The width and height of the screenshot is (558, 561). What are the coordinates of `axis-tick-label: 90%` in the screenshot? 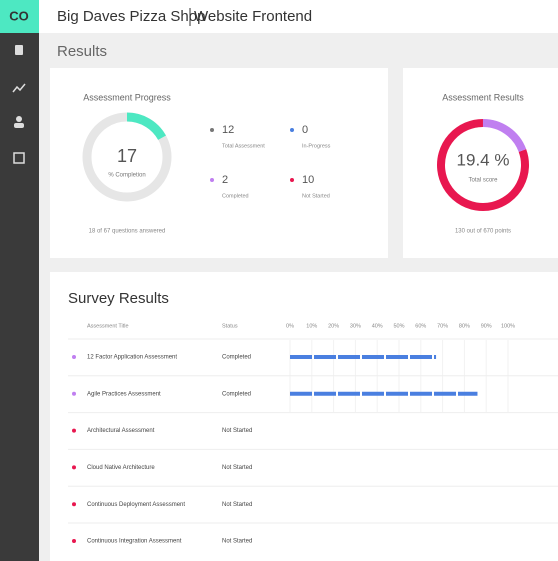 It's located at (486, 326).